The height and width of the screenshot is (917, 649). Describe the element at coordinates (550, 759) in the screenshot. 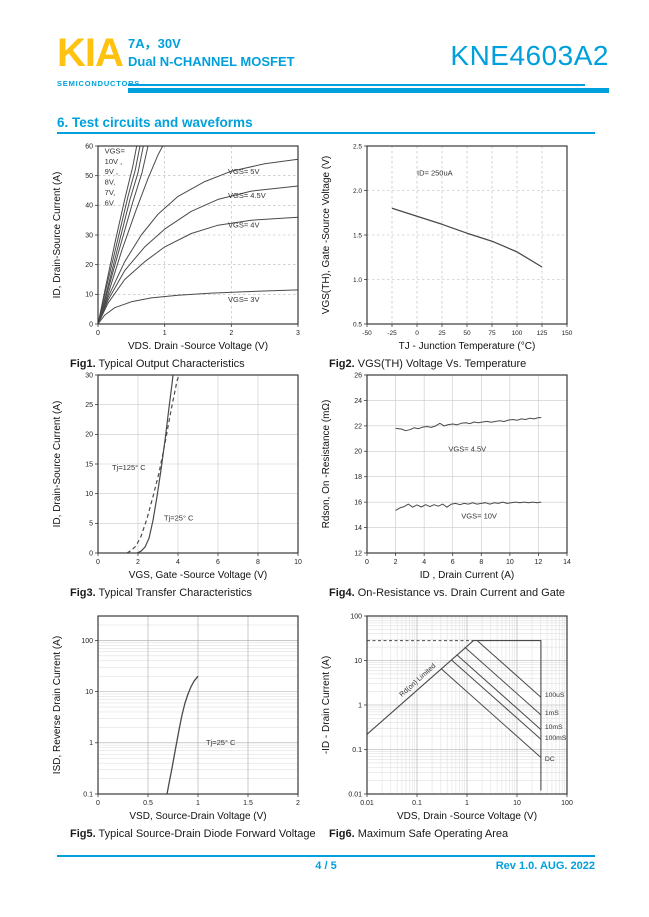

I see `svg-text: DC` at that location.